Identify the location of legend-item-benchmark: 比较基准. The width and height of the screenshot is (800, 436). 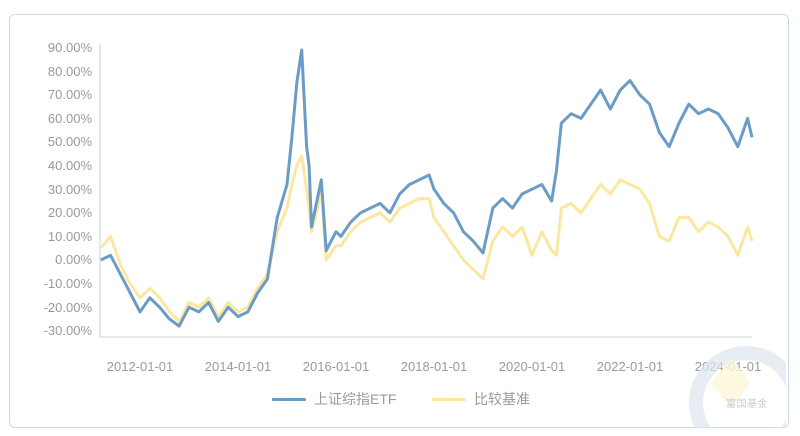
(481, 399).